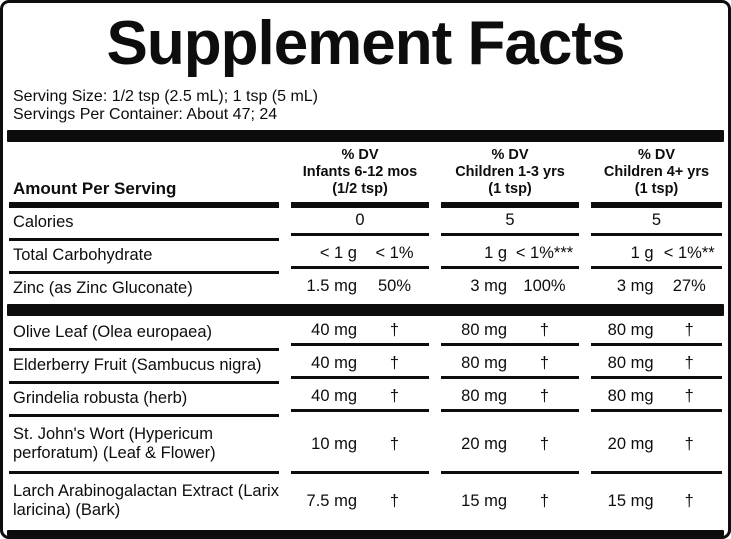 Image resolution: width=731 pixels, height=539 pixels. Describe the element at coordinates (360, 286) in the screenshot. I see `value-cell: 1.5 mg 50%` at that location.